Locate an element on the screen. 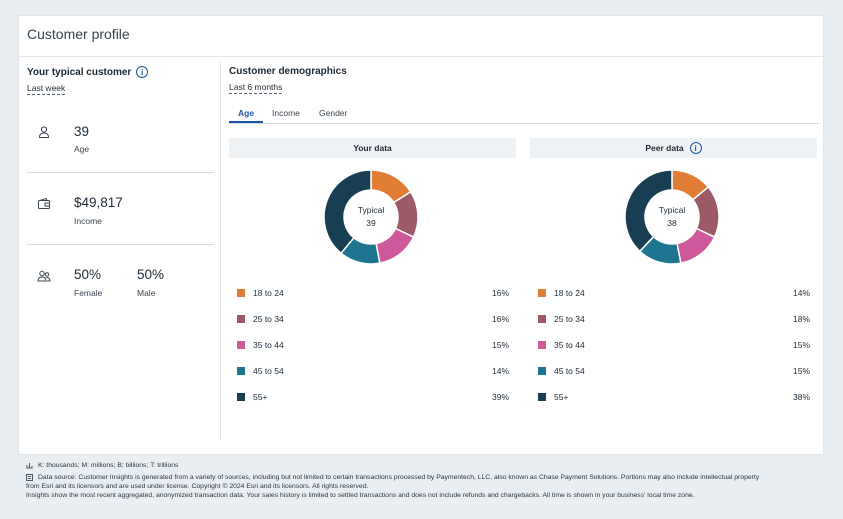  age-metric: 39 Age is located at coordinates (120, 137).